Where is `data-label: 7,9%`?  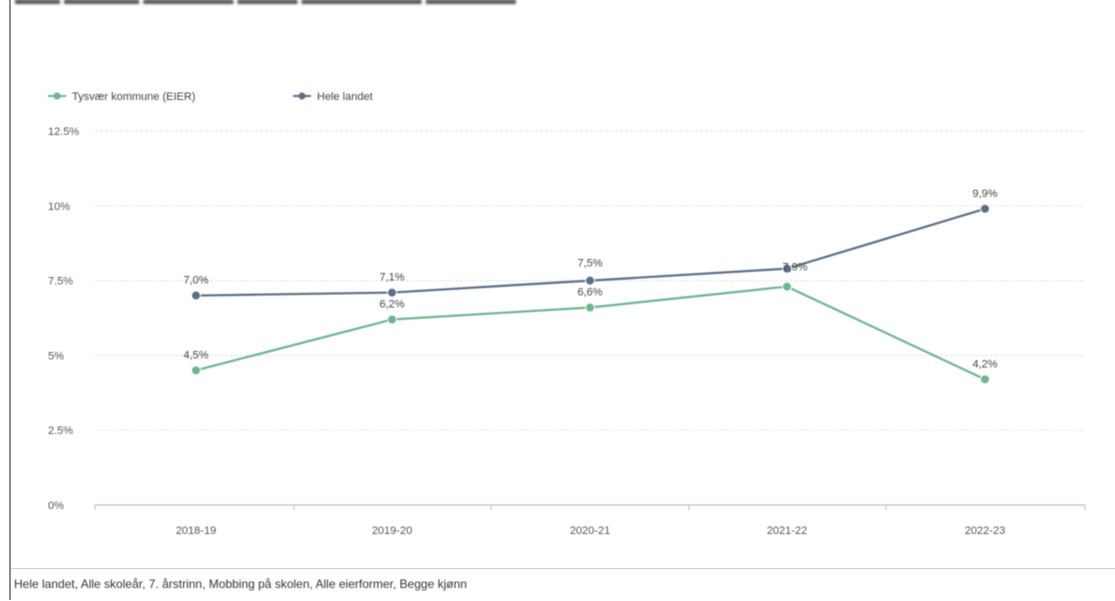 data-label: 7,9% is located at coordinates (794, 268).